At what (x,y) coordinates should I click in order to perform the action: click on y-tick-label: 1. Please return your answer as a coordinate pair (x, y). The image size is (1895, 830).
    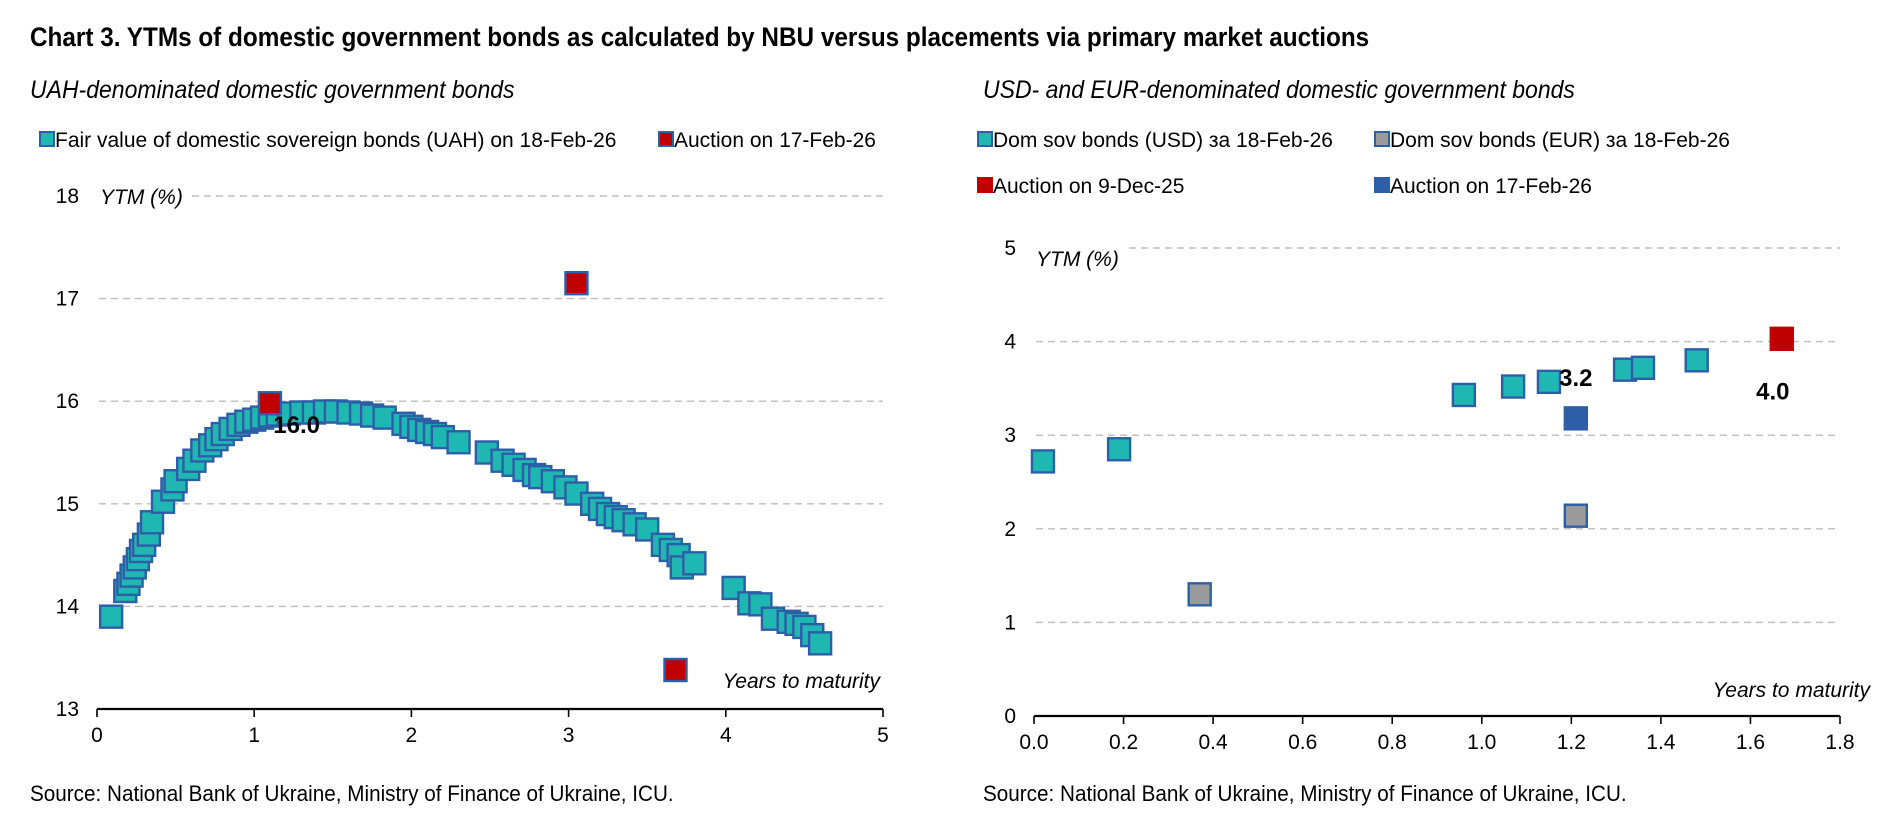
    Looking at the image, I should click on (1010, 622).